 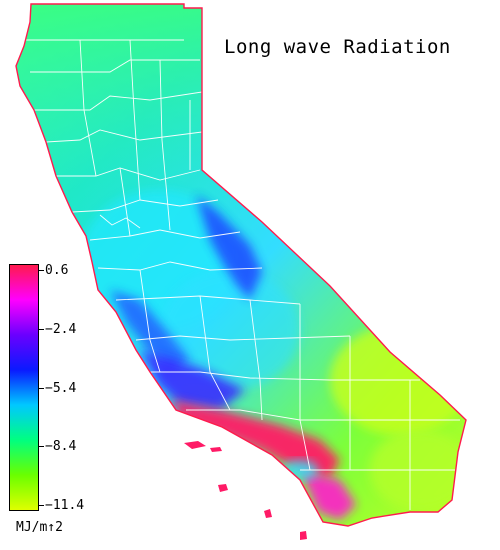 What do you see at coordinates (61, 447) in the screenshot?
I see `colorbar-tick-label: −8.4` at bounding box center [61, 447].